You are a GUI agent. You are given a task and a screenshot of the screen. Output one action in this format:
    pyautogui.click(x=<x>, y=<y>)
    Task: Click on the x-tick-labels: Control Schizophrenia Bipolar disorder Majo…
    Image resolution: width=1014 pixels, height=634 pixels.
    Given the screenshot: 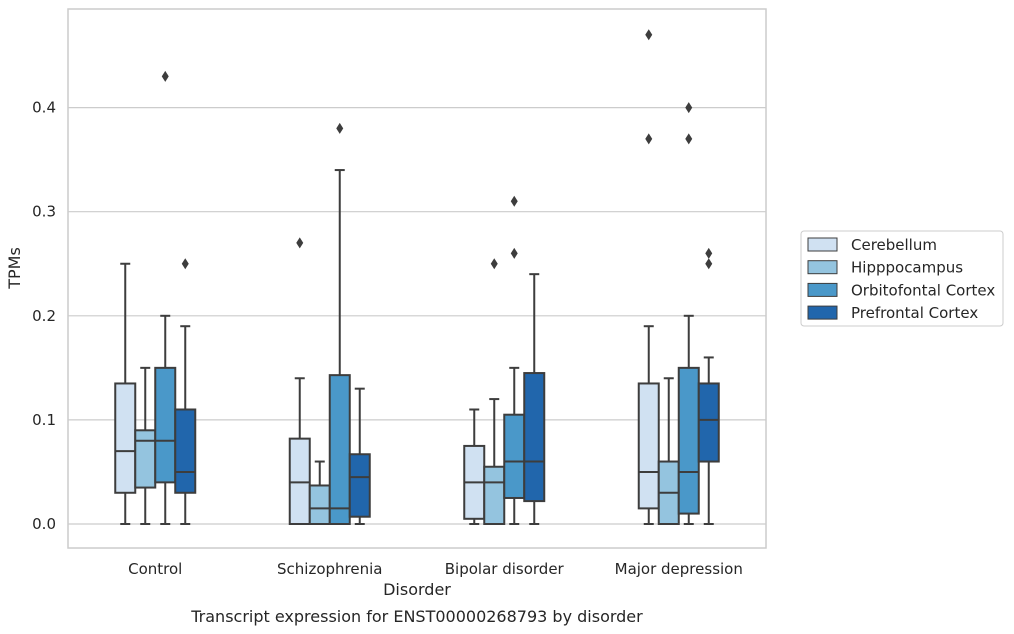 What is the action you would take?
    pyautogui.click(x=435, y=569)
    